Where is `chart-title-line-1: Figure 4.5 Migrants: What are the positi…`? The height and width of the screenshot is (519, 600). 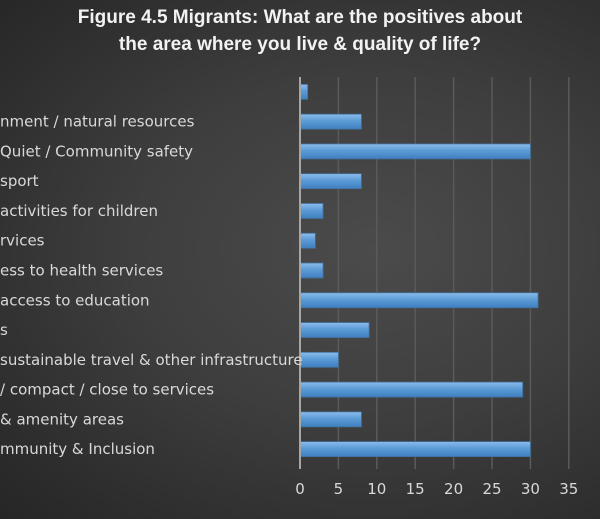 chart-title-line-1: Figure 4.5 Migrants: What are the positi… is located at coordinates (300, 17).